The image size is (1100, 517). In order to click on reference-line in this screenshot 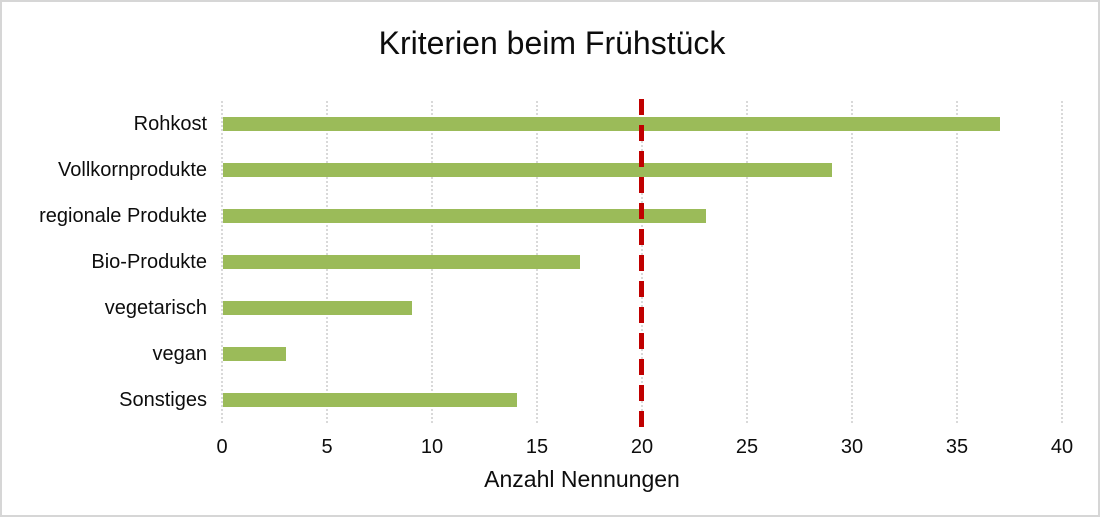, I will do `click(641, 268)`.